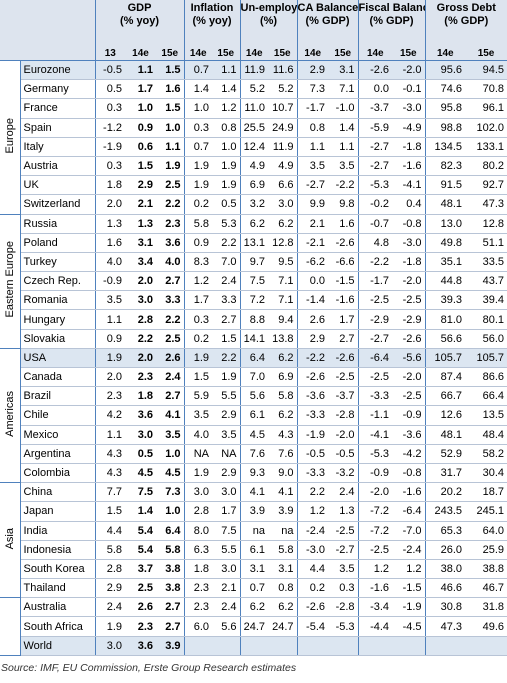  What do you see at coordinates (445, 531) in the screenshot?
I see `value-cell: 65.3` at bounding box center [445, 531].